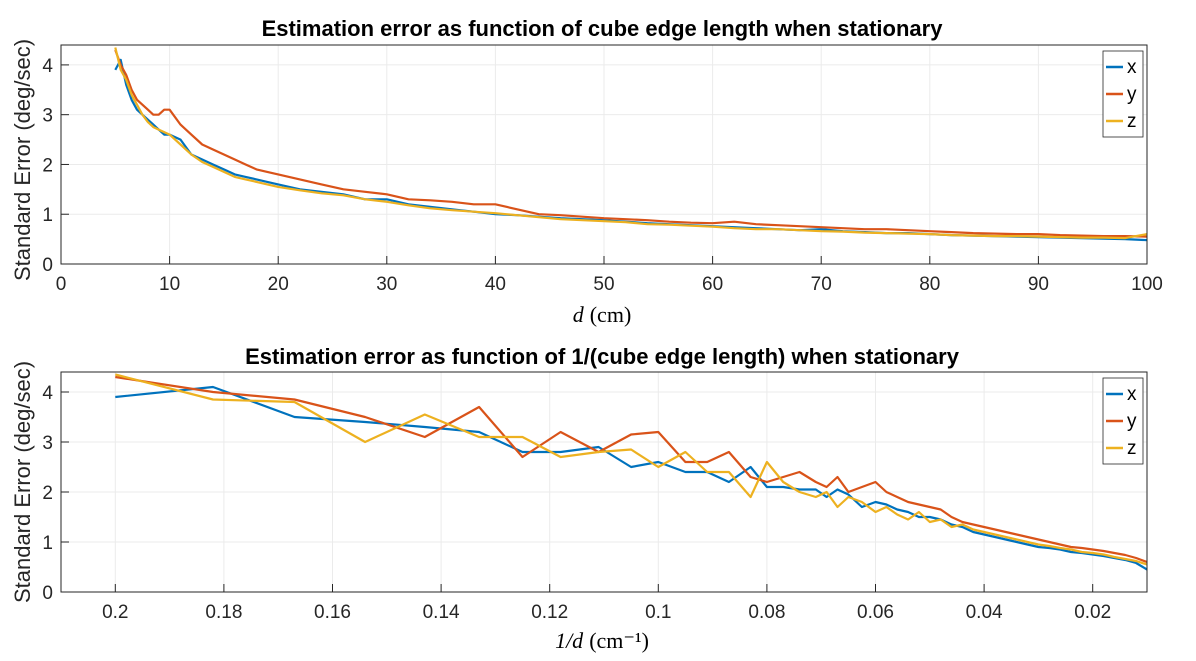  Describe the element at coordinates (1147, 284) in the screenshot. I see `x-tick-label: 100` at that location.